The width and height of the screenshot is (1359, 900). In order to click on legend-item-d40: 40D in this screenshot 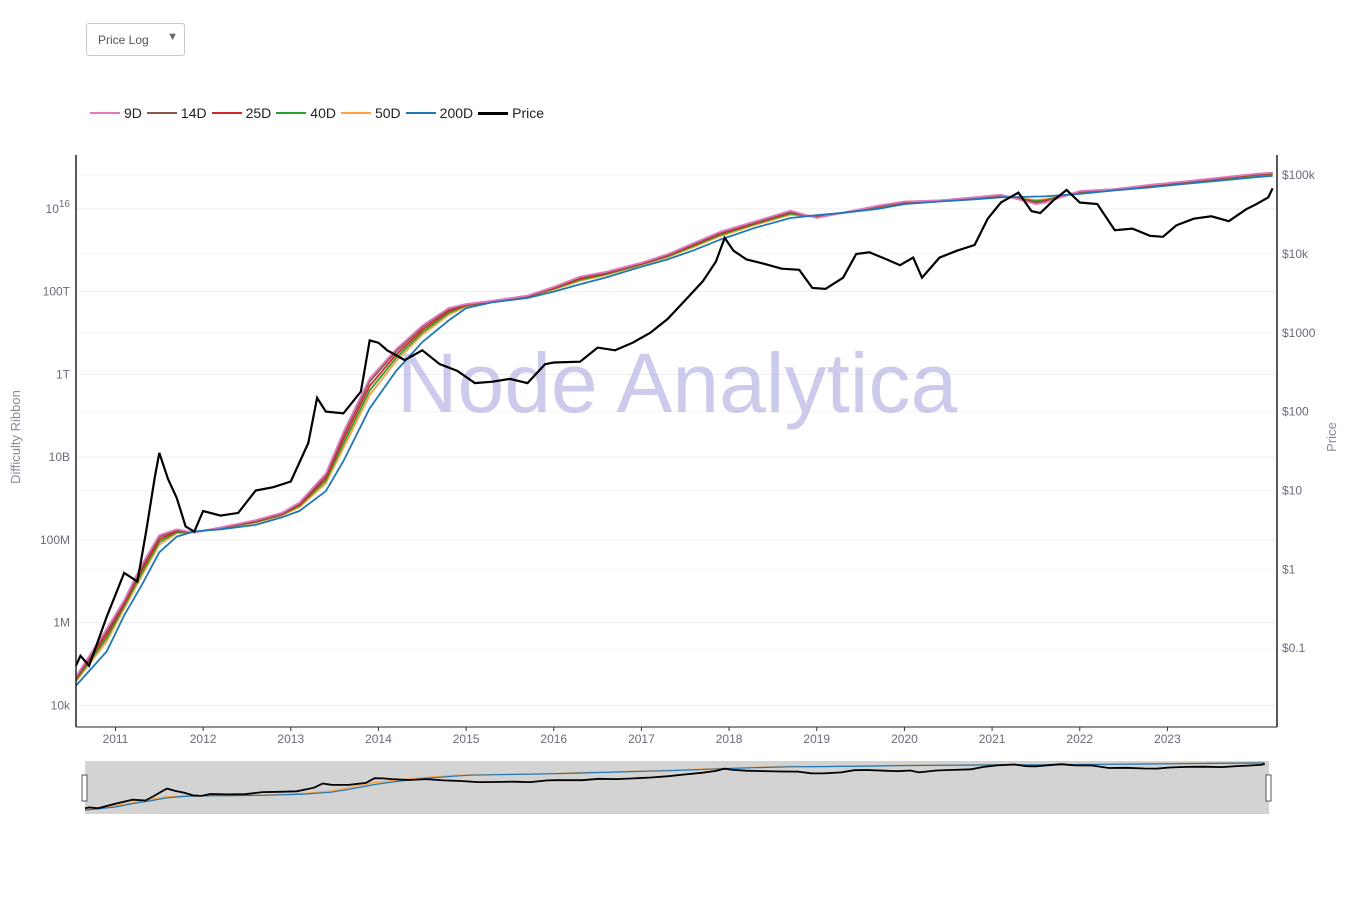, I will do `click(306, 113)`.